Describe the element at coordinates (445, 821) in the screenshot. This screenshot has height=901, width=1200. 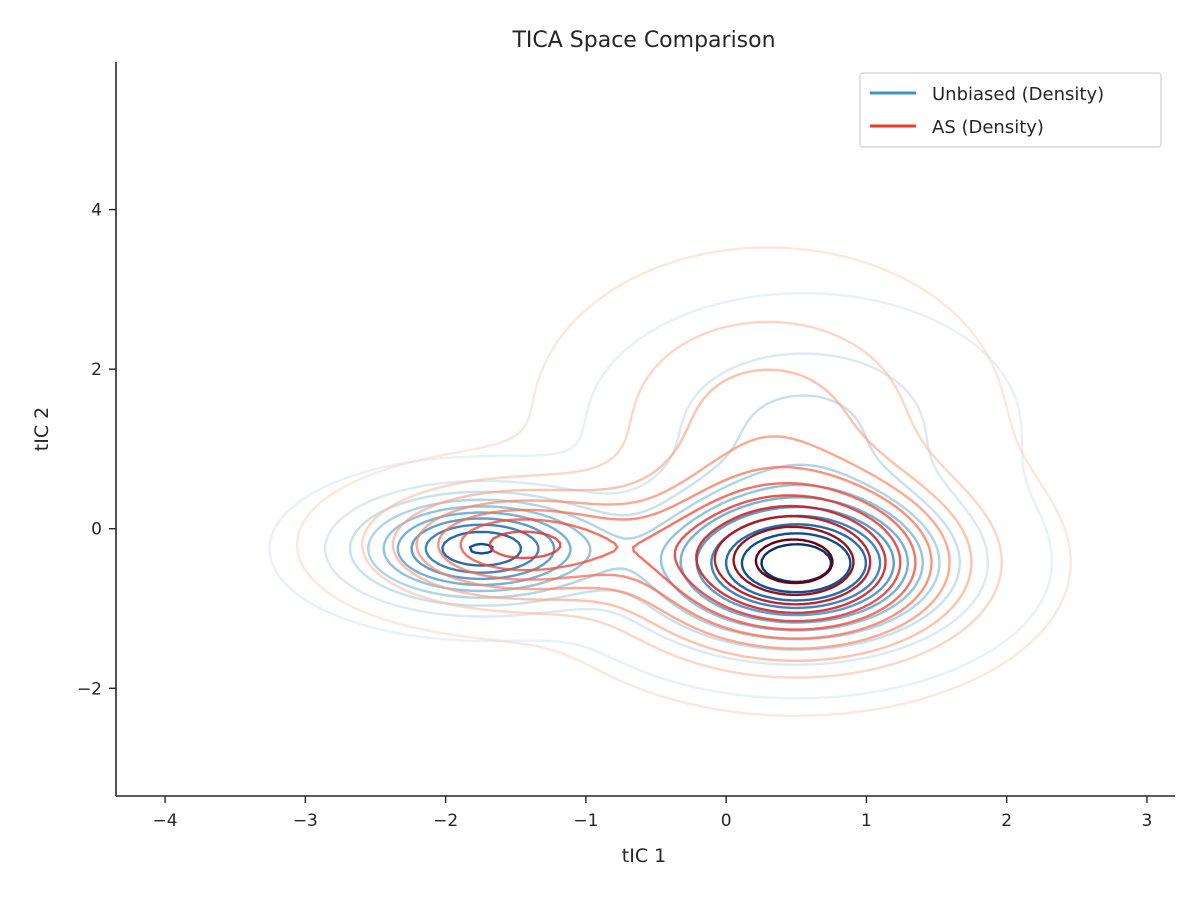
I see `x-tick-label: −2` at that location.